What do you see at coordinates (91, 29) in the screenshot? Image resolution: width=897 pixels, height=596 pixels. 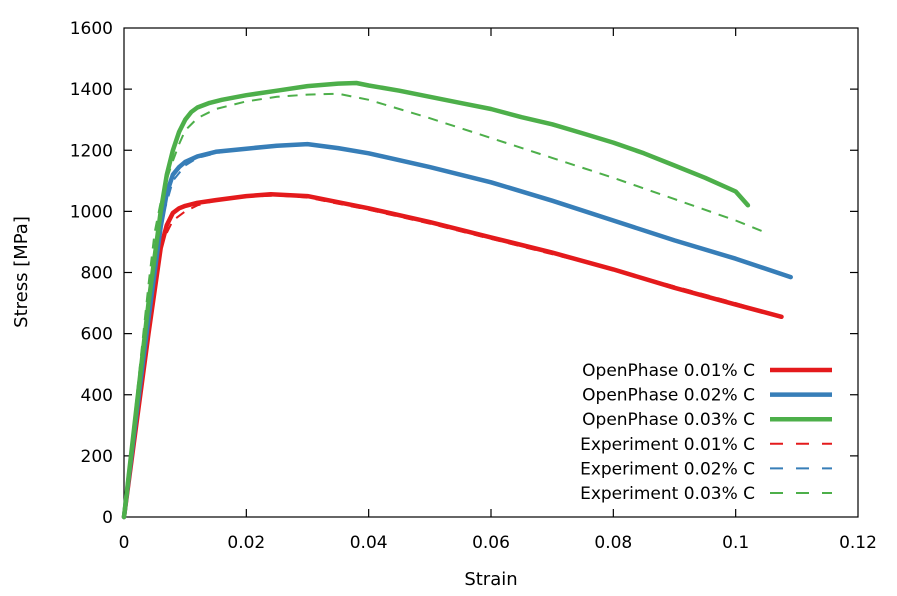 I see `y-tick-label: 1600` at bounding box center [91, 29].